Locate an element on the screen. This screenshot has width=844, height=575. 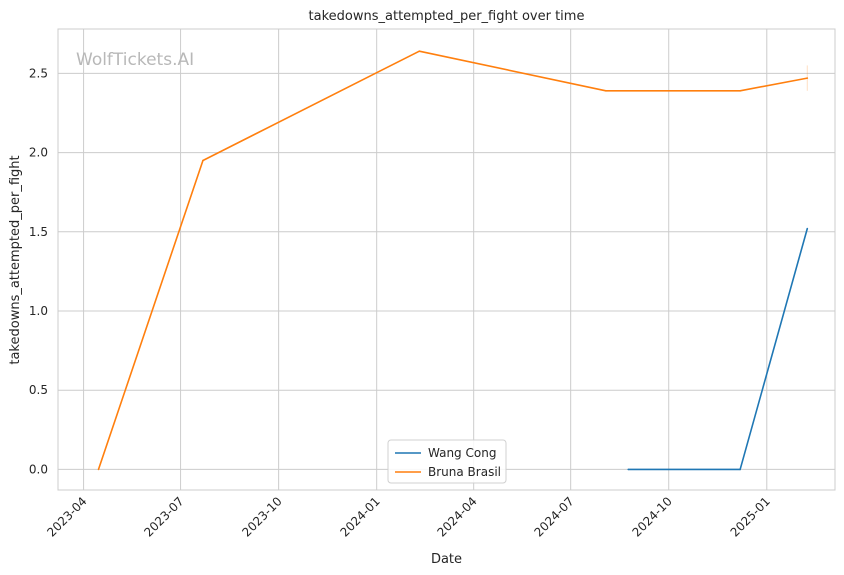
x-tick-label: 2025-01 is located at coordinates (750, 516).